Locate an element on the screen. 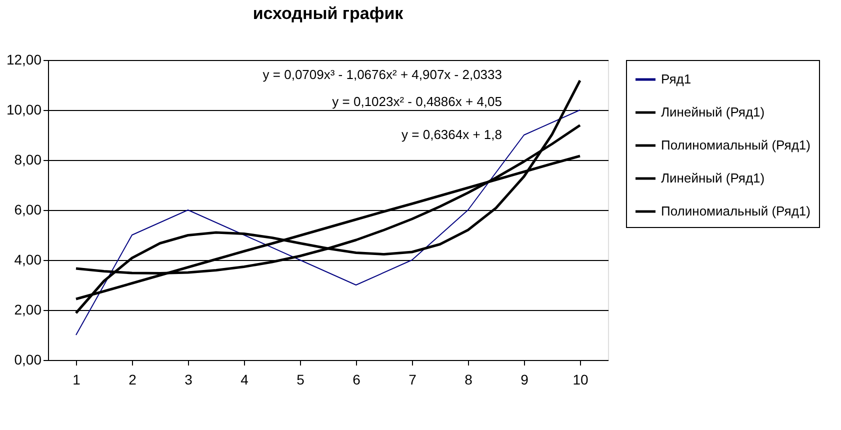  y-tick-label: 2,00 is located at coordinates (28, 310).